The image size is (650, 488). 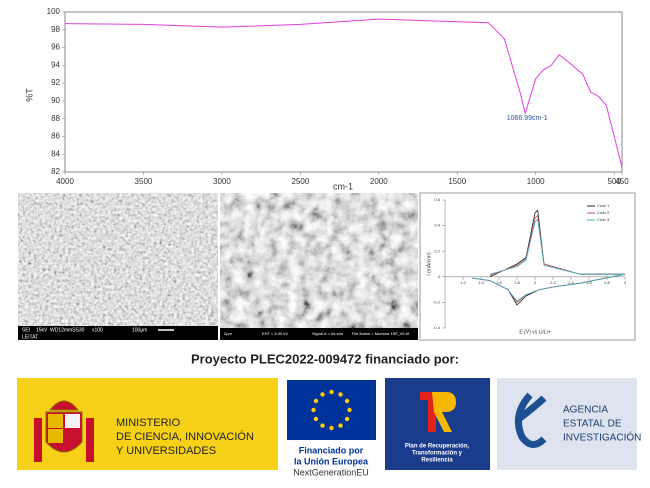 What do you see at coordinates (437, 199) in the screenshot?
I see `y-tick-label: 0.6` at bounding box center [437, 199].